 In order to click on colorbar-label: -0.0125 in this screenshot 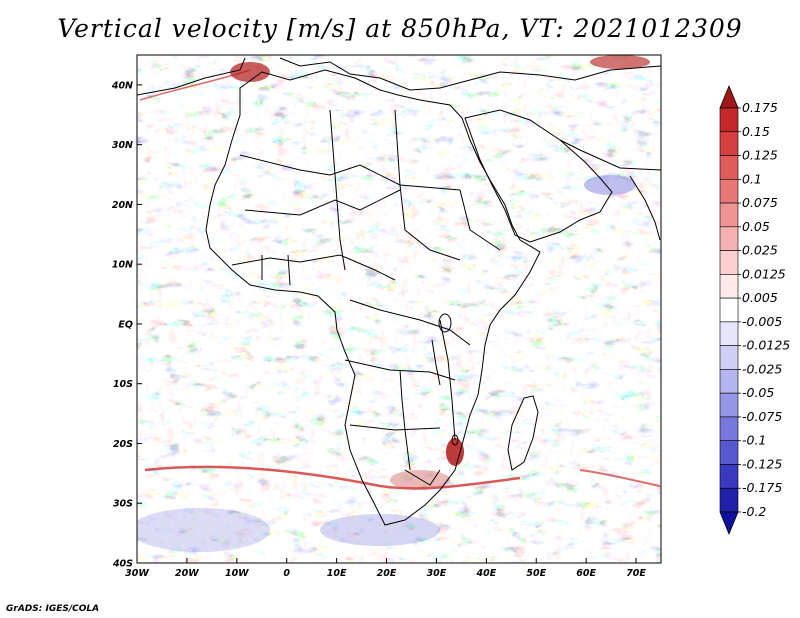, I will do `click(766, 345)`.